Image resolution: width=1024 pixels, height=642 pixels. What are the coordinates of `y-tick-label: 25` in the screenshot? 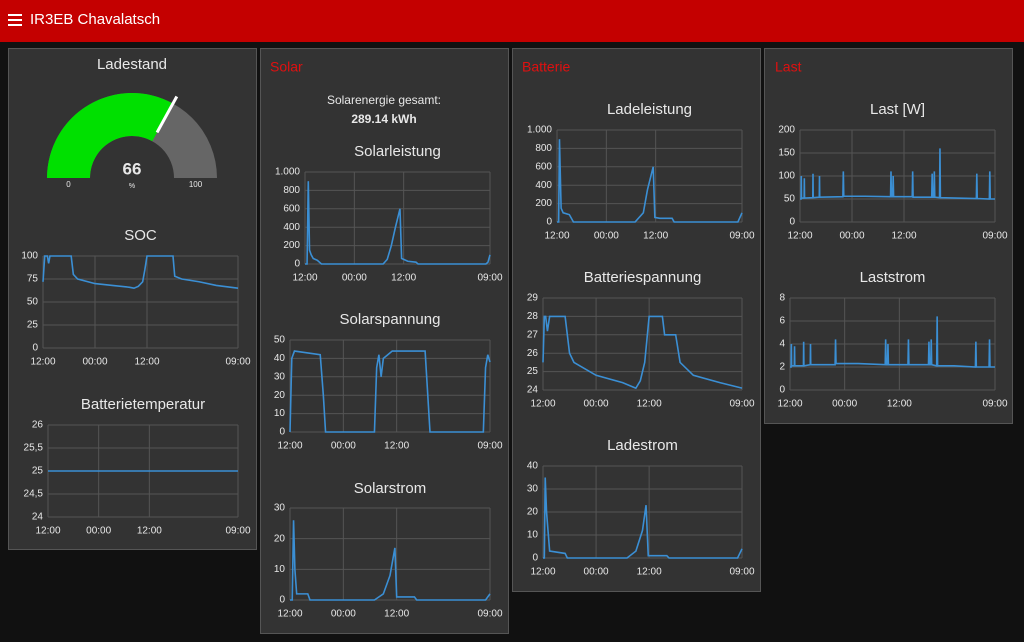 It's located at (38, 471).